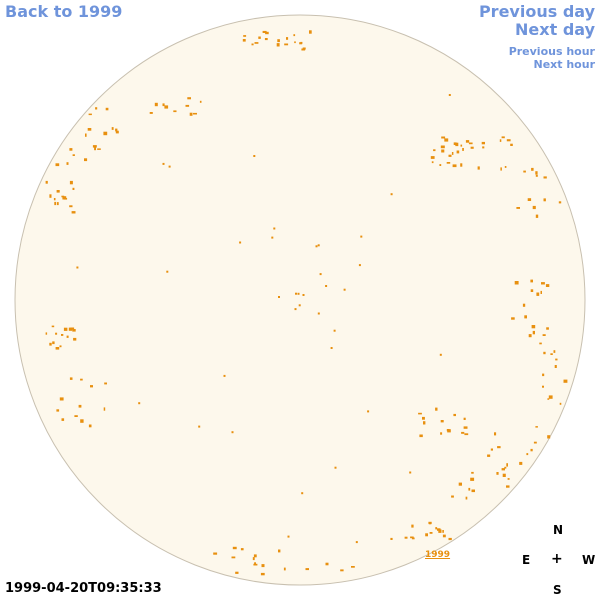  I want to click on compass-north-label: N, so click(558, 530).